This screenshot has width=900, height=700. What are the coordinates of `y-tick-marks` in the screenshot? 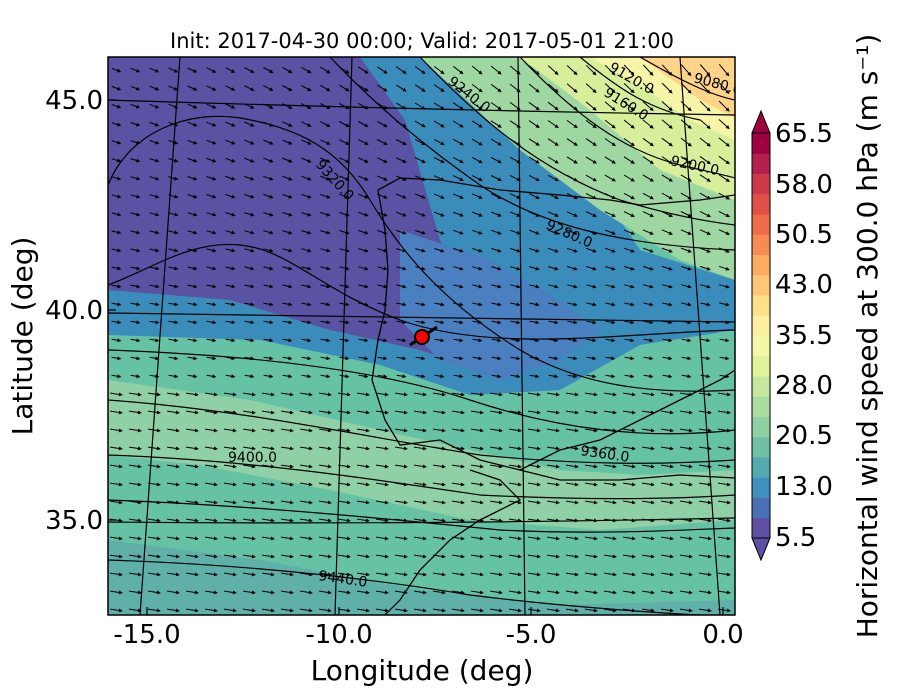 It's located at (112, 310).